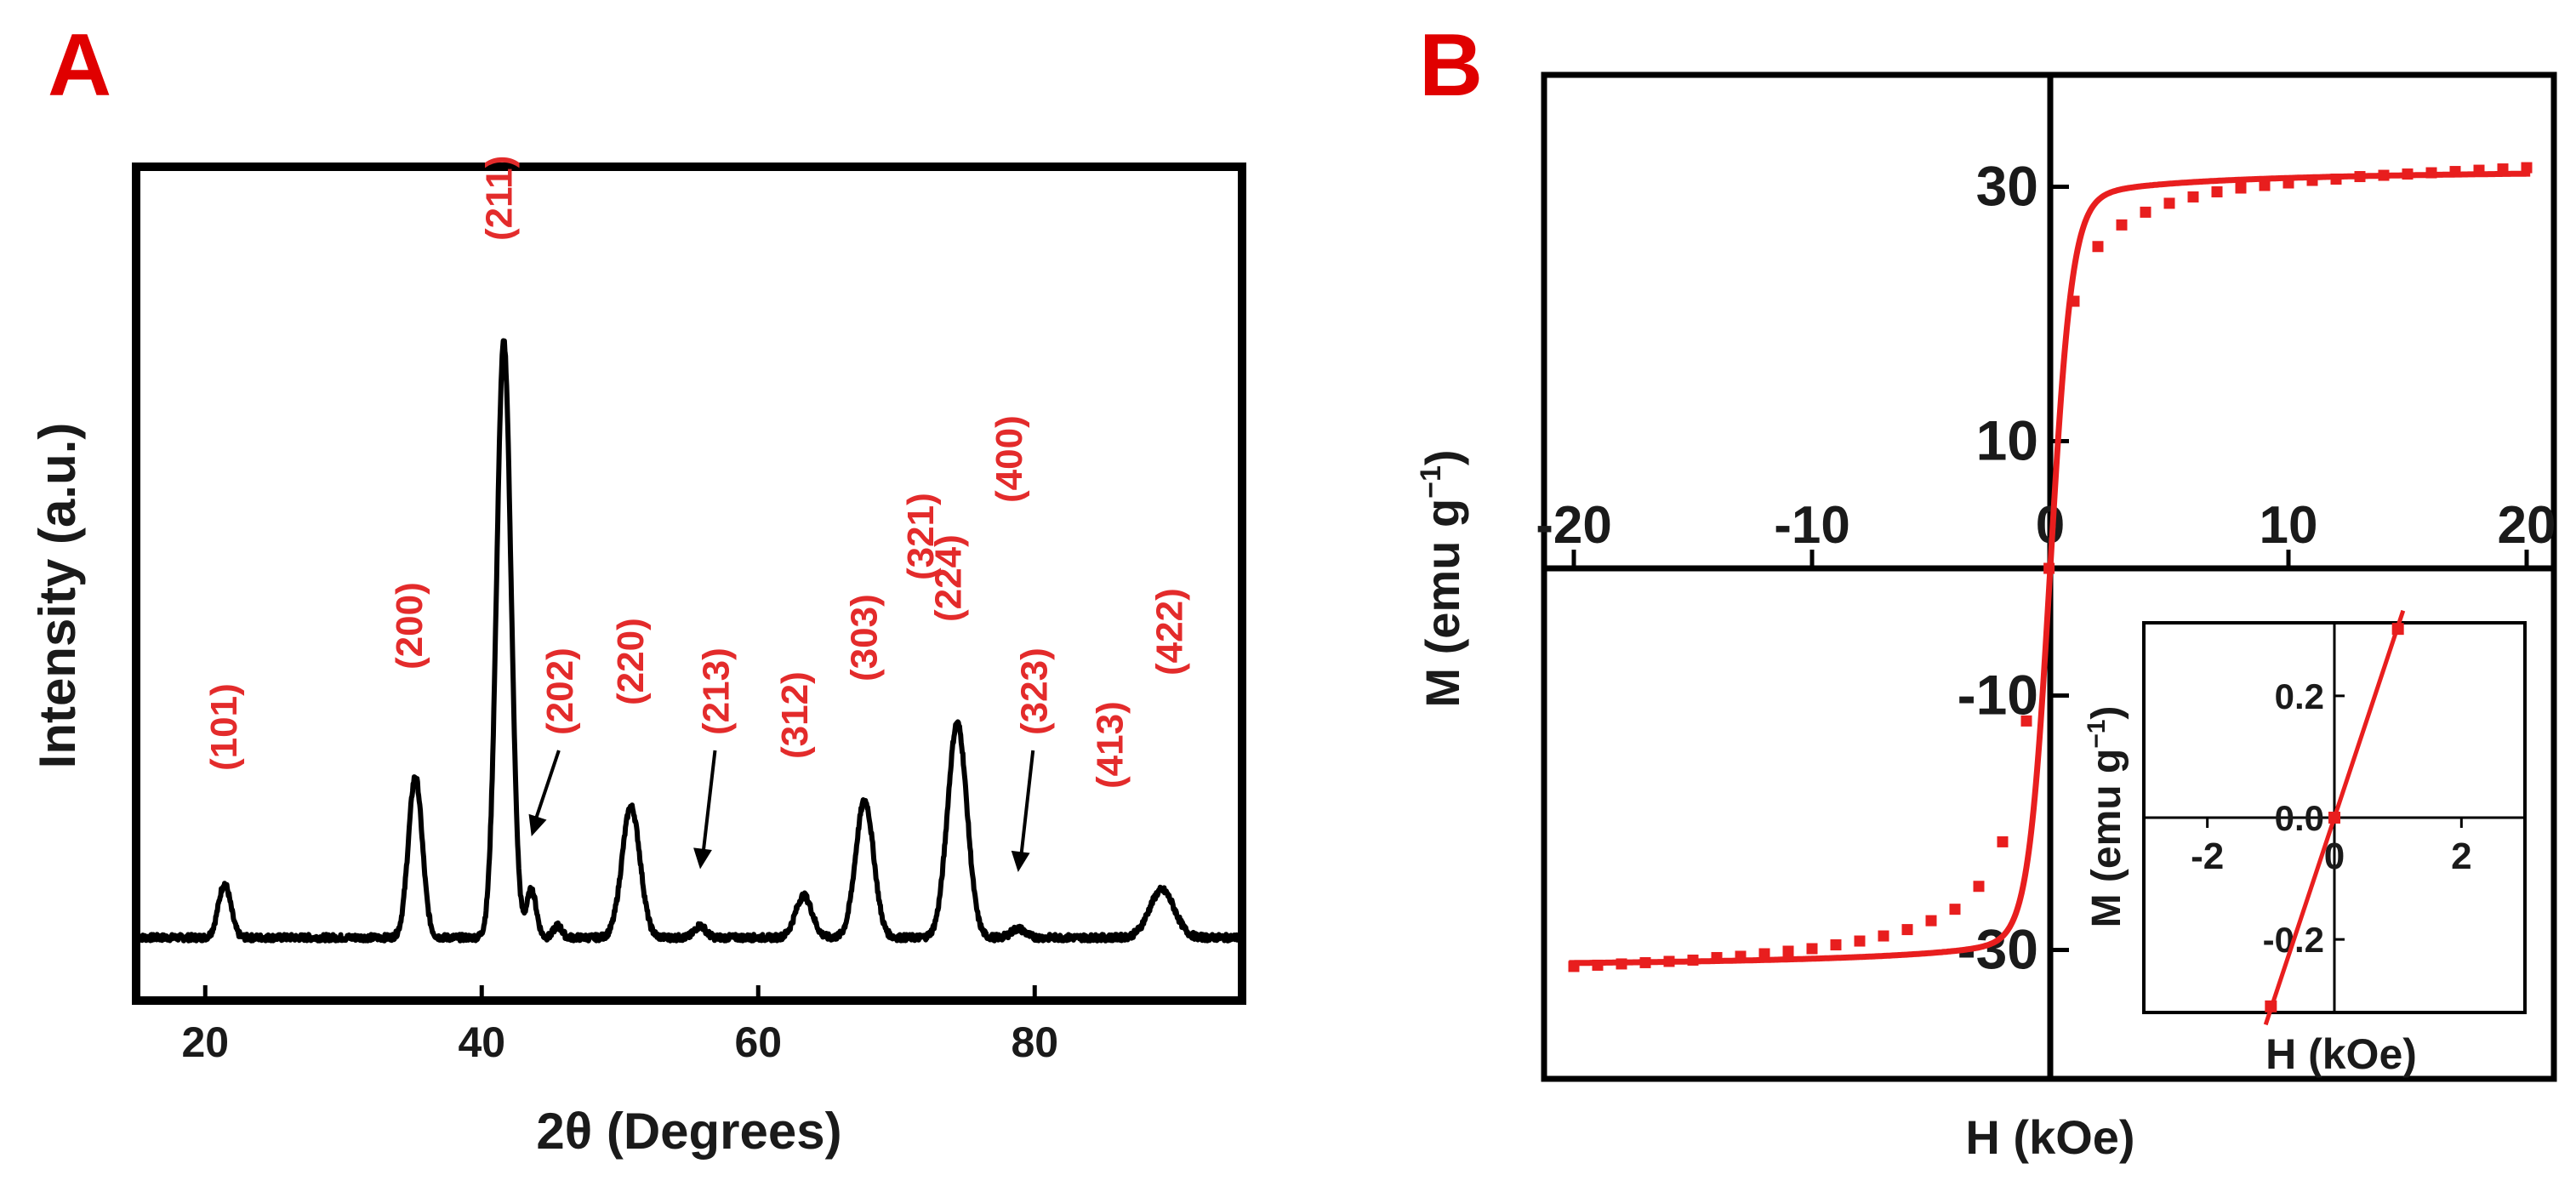  I want to click on inset-y-tick-label: 0.0, so click(2299, 818).